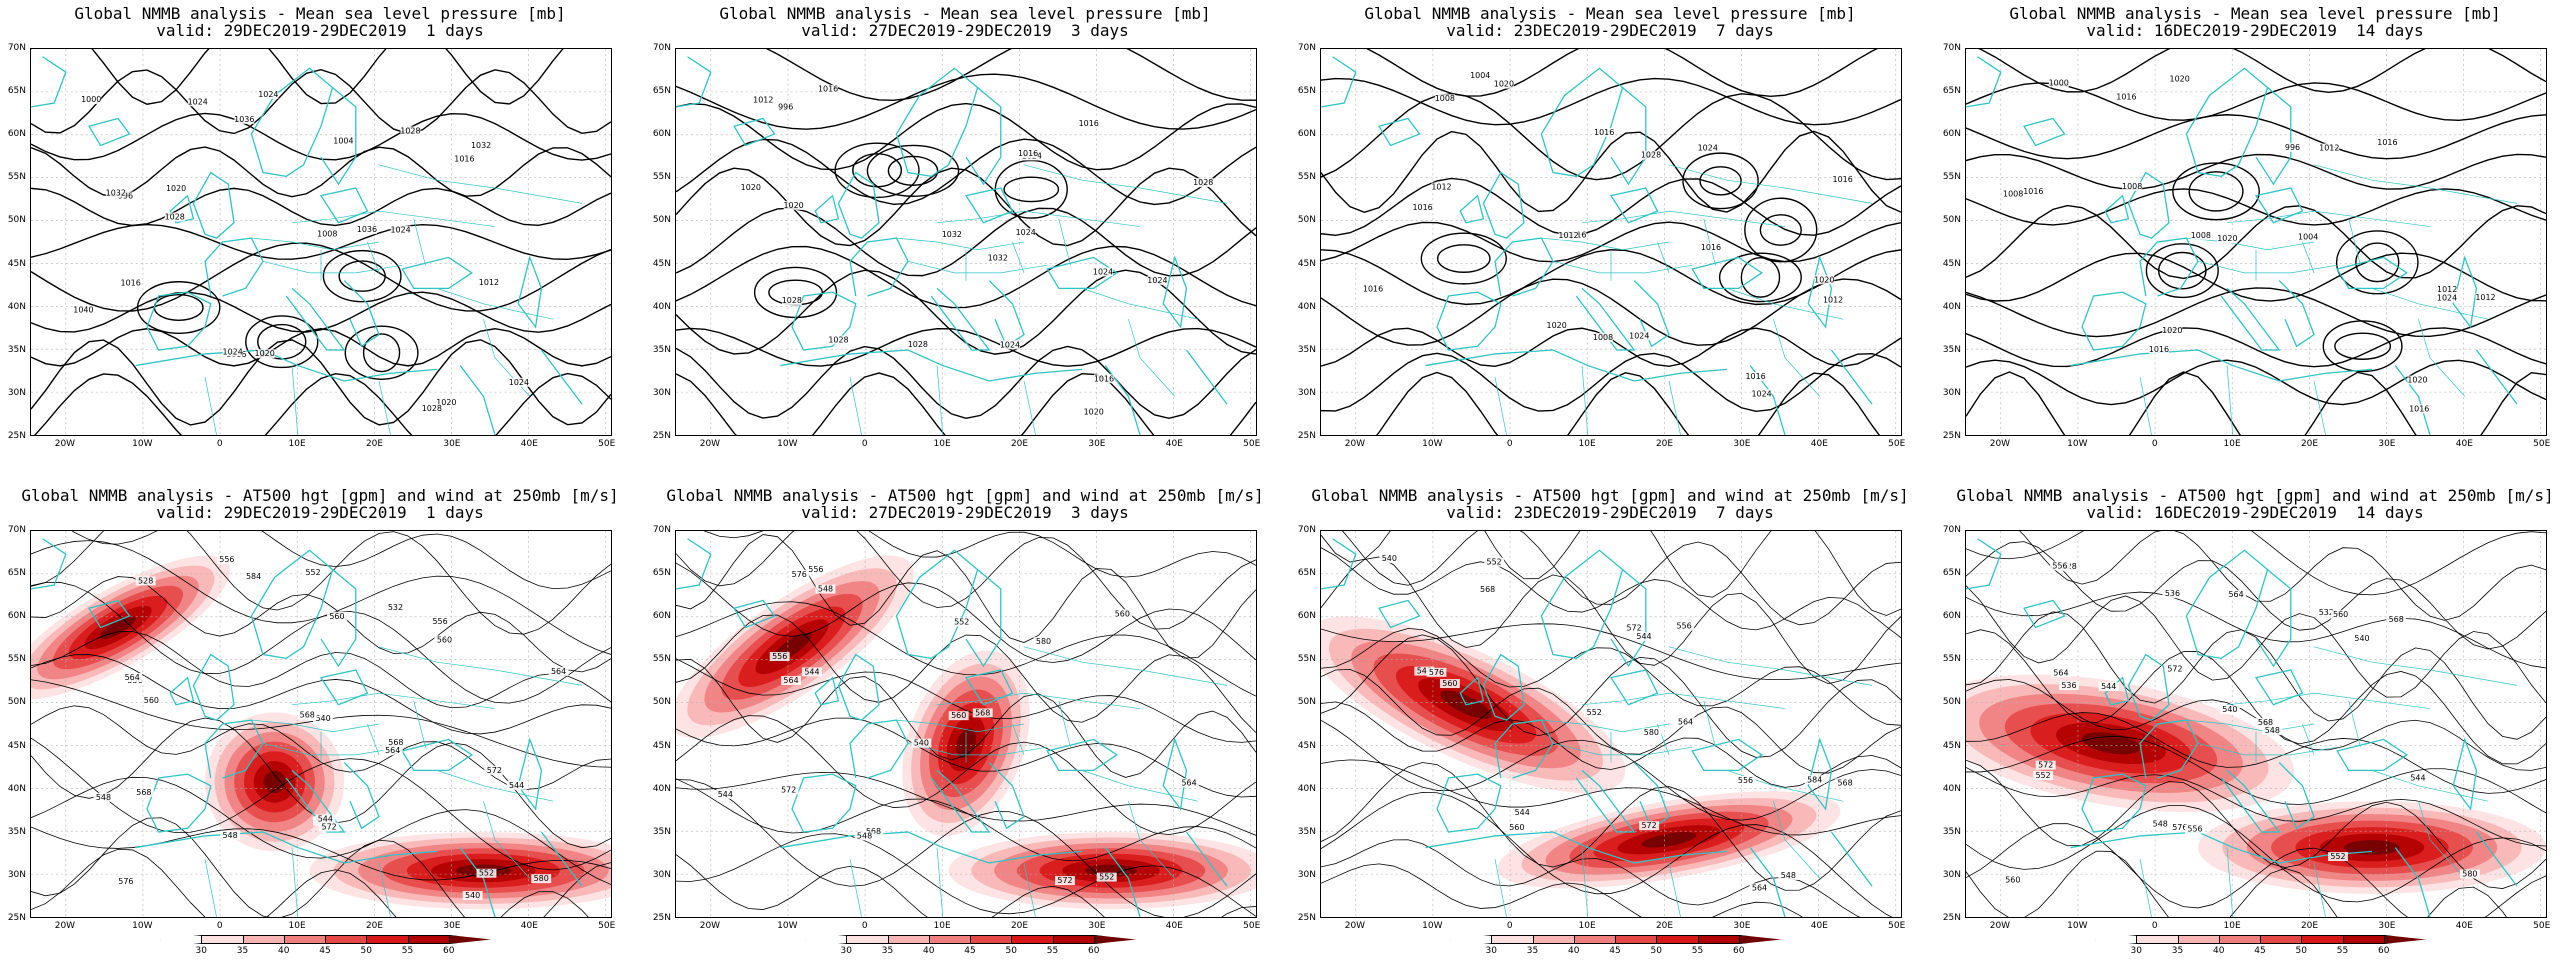  Describe the element at coordinates (320, 30) in the screenshot. I see `panel-title-line2: valid: 29DEC2019-29DEC2019 1 days` at that location.